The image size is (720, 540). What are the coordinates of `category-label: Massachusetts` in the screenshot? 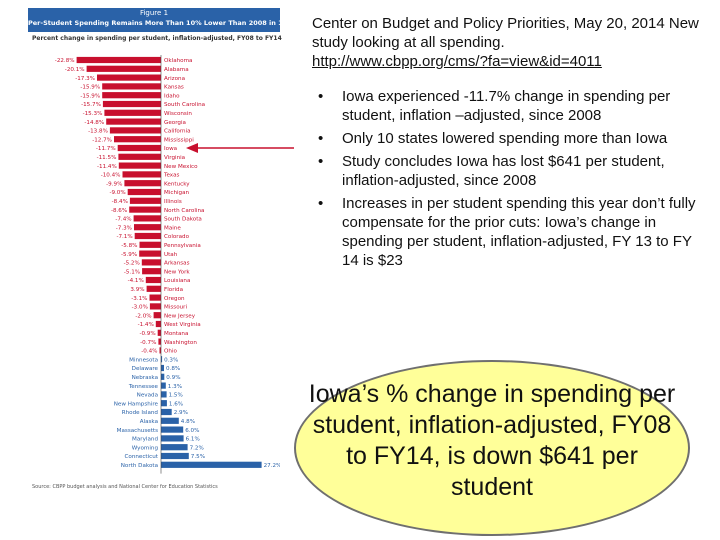 It's located at (137, 431).